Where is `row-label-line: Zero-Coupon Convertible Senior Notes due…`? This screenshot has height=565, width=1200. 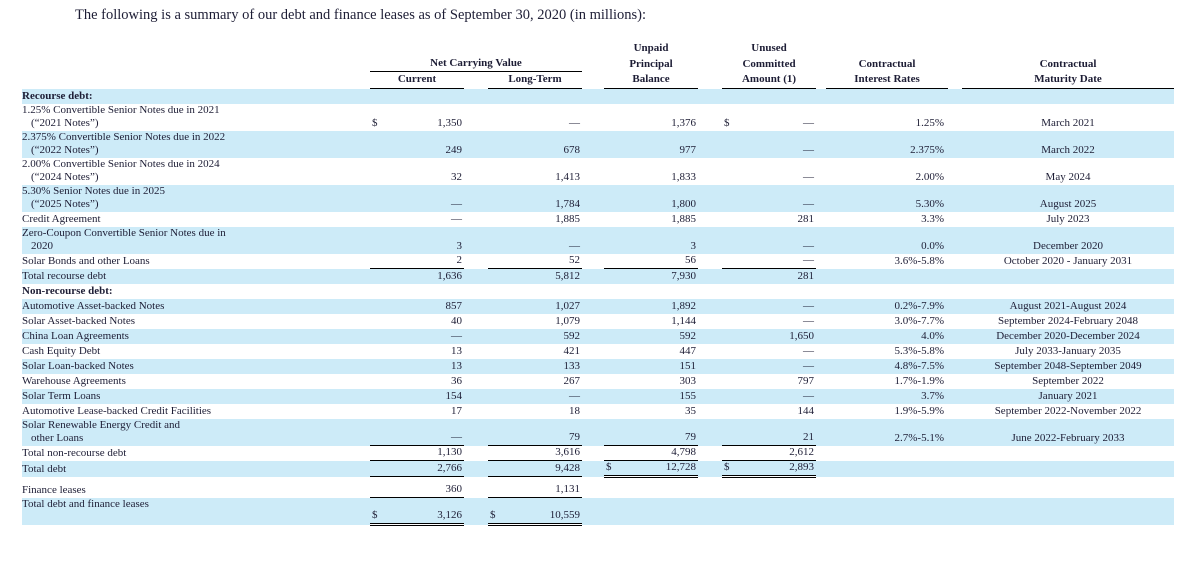
row-label-line: Zero-Coupon Convertible Senior Notes due… is located at coordinates (124, 232).